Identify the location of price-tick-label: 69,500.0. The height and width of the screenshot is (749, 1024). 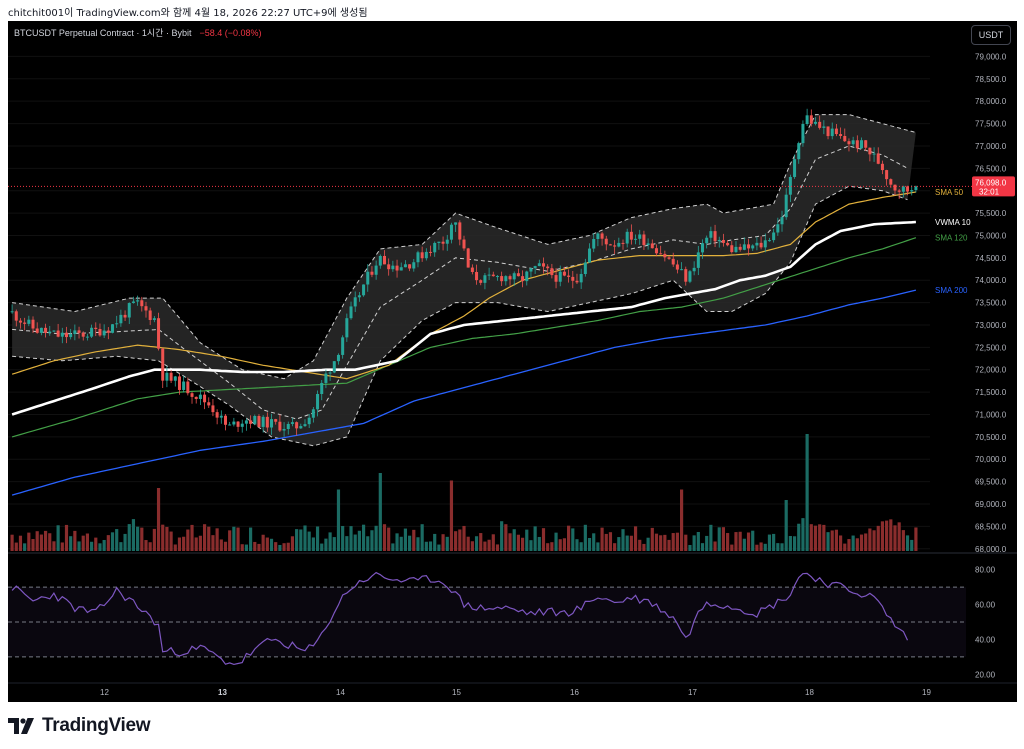
(991, 482).